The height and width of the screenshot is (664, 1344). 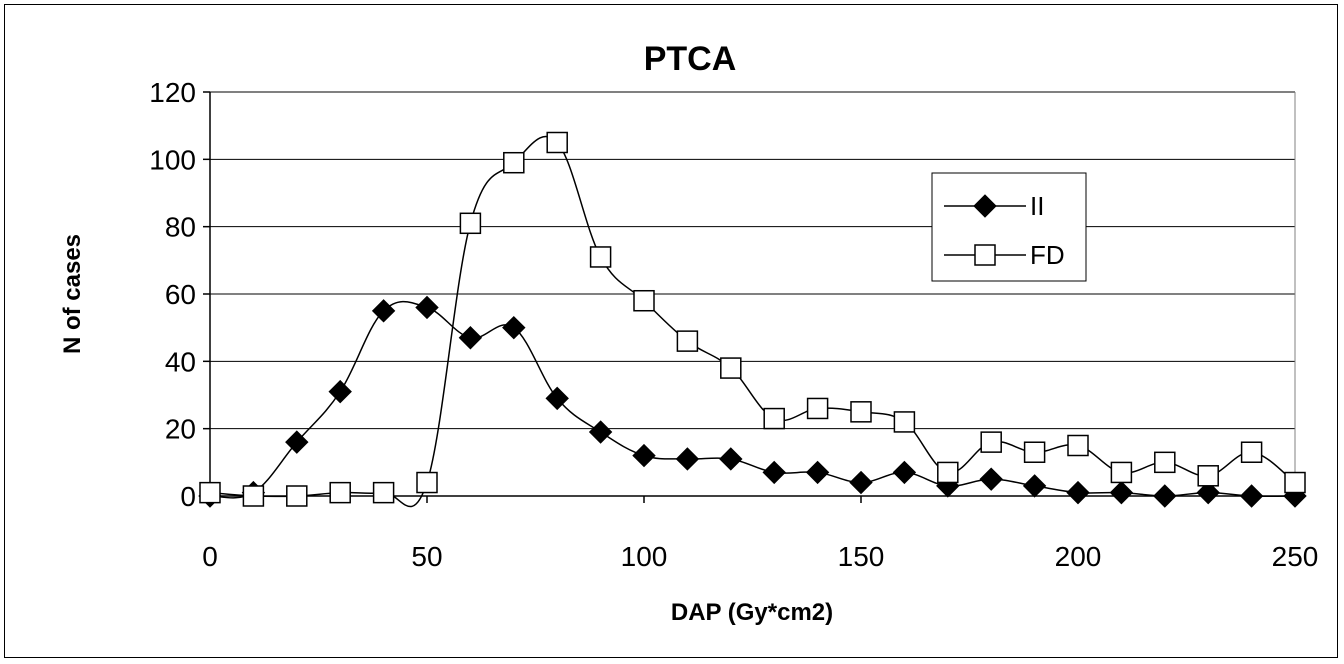 I want to click on x-tick-label: 250, so click(x=1295, y=556).